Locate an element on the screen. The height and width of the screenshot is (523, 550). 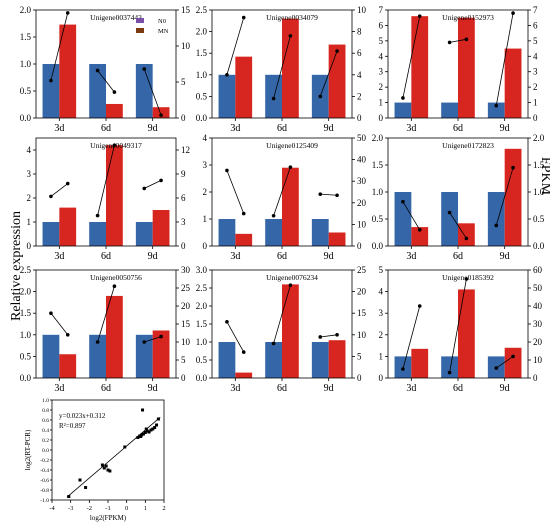
y-tick-label: 7 is located at coordinates (381, 10).